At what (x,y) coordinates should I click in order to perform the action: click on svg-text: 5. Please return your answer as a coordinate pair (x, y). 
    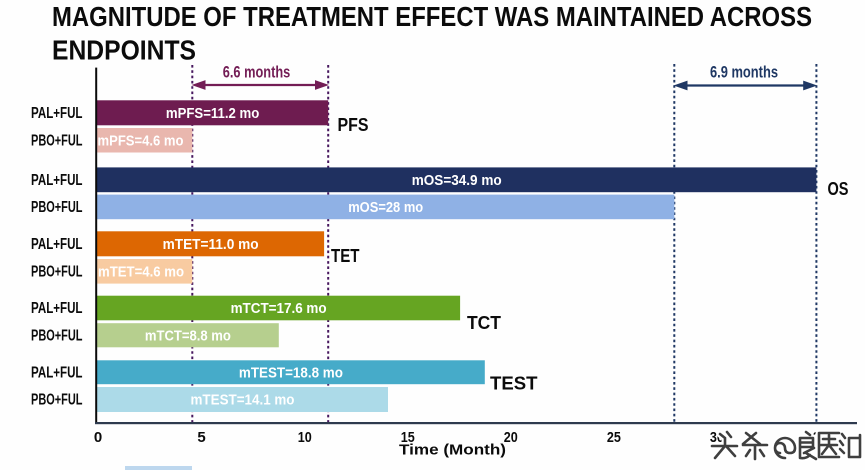
    Looking at the image, I should click on (201, 437).